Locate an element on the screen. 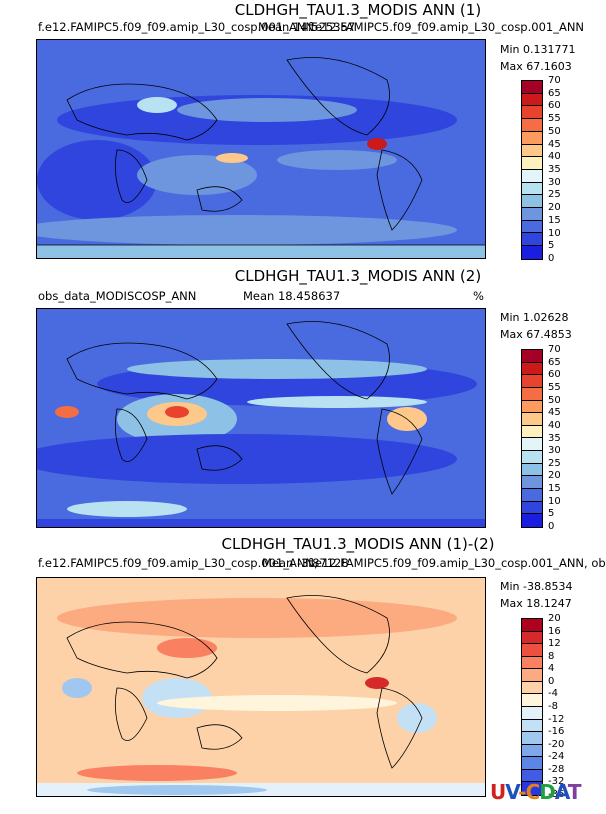  colorbar-tick-label: 20 is located at coordinates (554, 208).